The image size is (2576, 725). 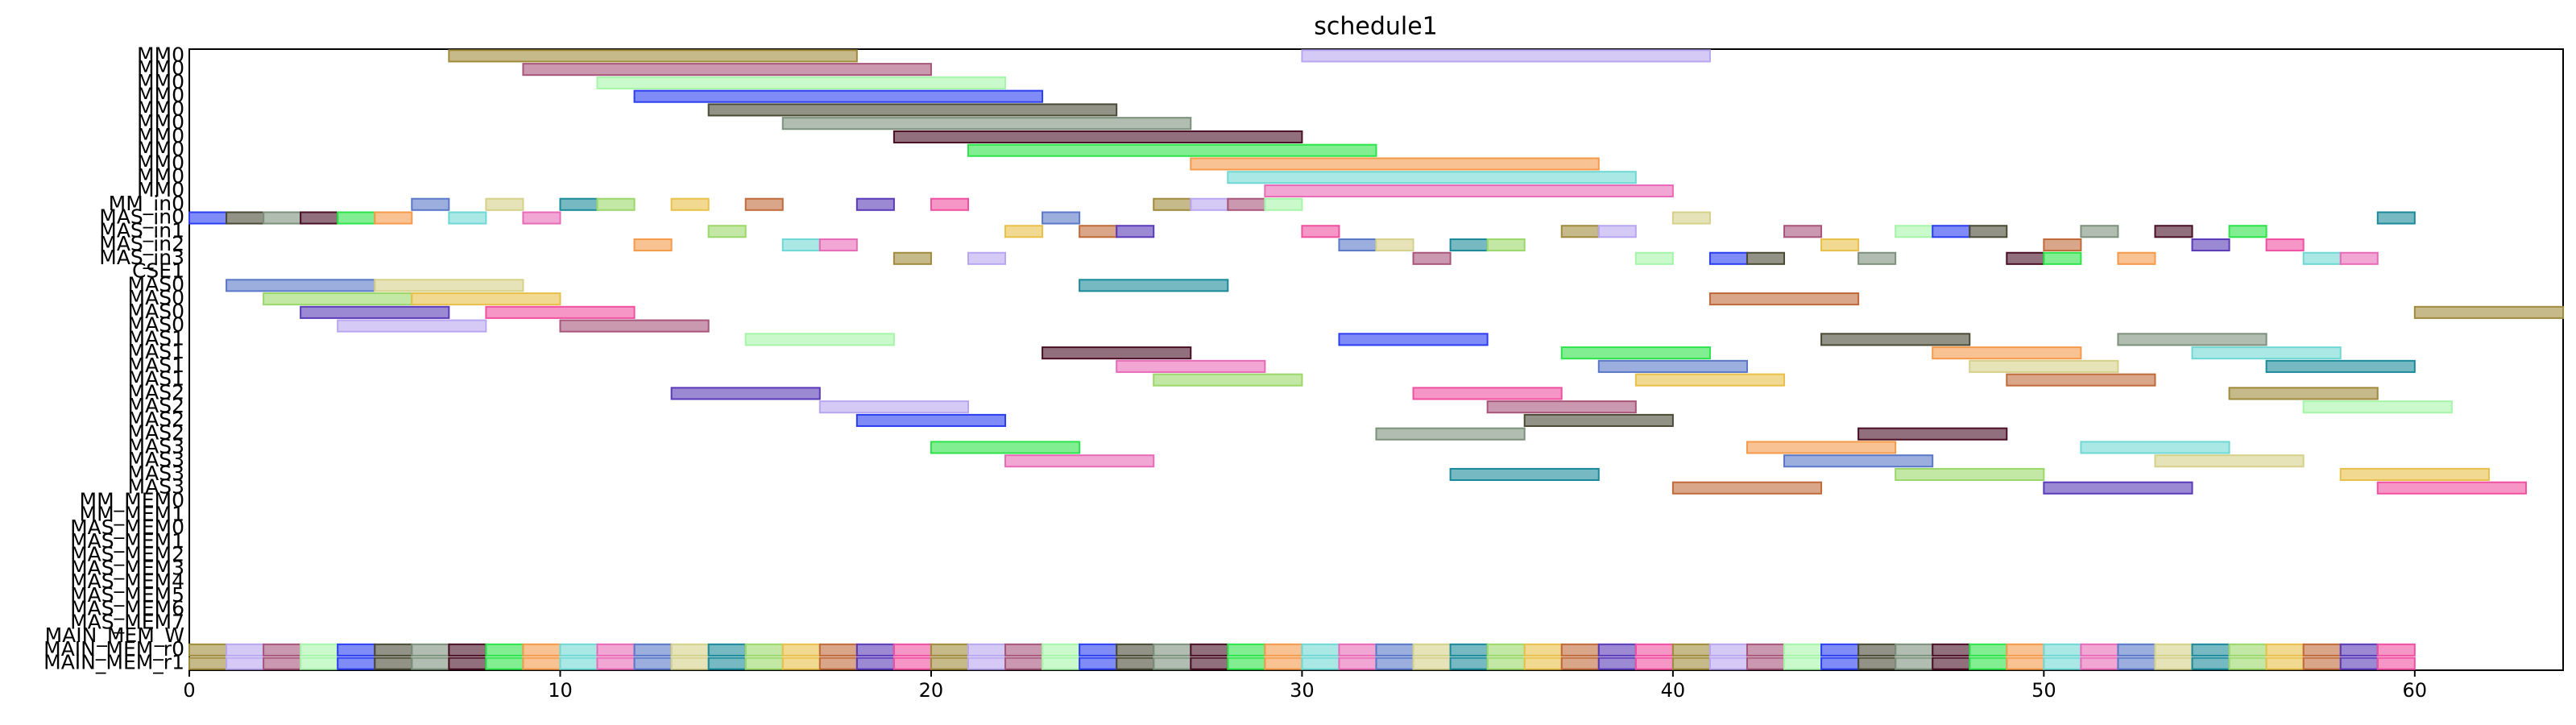 What do you see at coordinates (156, 297) in the screenshot?
I see `y-tick-label: MAS0` at bounding box center [156, 297].